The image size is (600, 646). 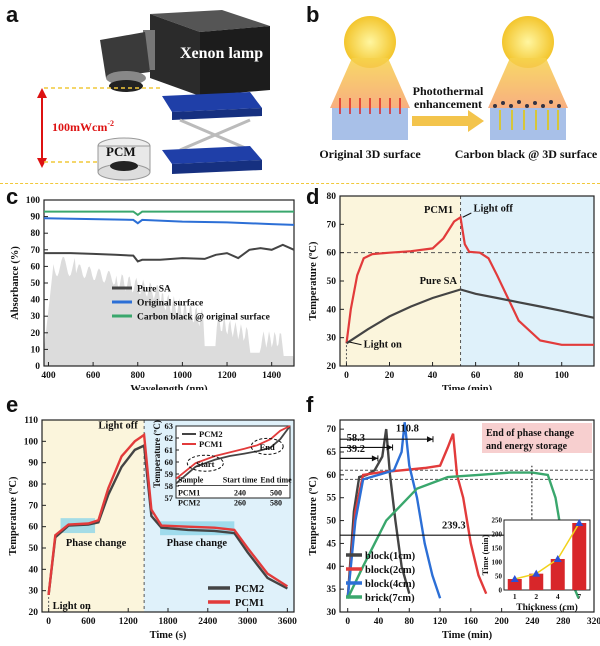 I want to click on legend-label-2: block(4cm), so click(x=390, y=584).